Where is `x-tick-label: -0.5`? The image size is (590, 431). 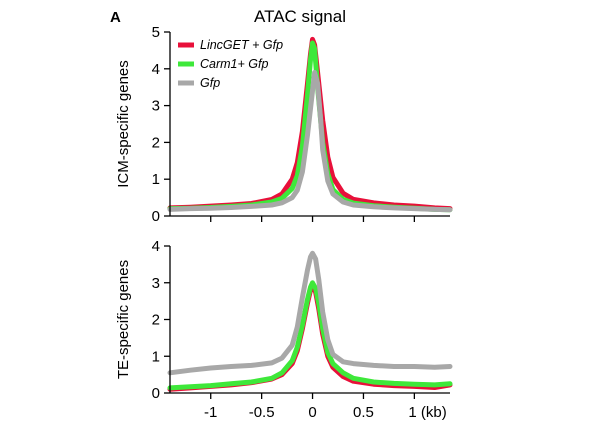 x-tick-label: -0.5 is located at coordinates (262, 412).